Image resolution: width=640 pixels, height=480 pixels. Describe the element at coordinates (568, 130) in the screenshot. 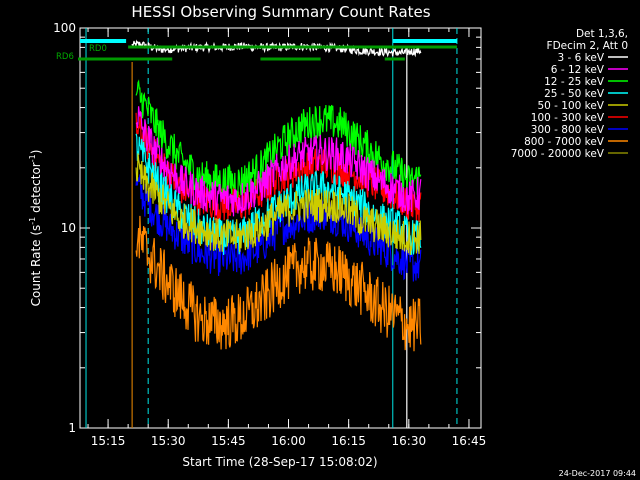

I see `legend-entry-label: 300 - 800 keV` at that location.